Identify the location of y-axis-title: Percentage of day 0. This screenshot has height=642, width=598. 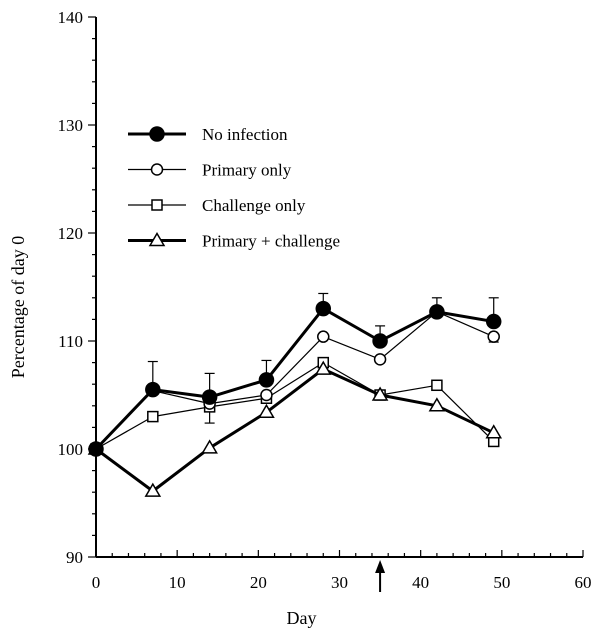
(18, 307).